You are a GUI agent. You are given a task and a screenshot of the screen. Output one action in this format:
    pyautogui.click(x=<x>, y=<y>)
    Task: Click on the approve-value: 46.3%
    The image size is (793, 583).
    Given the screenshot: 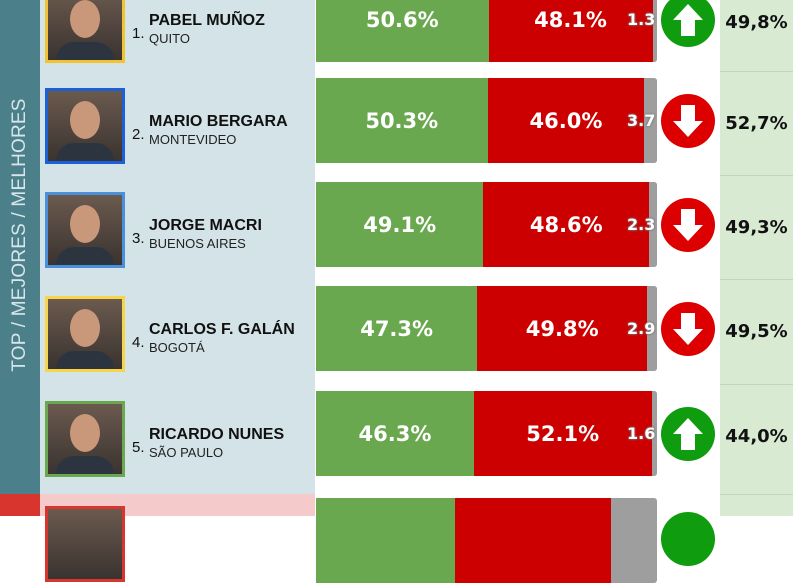 What is the action you would take?
    pyautogui.click(x=395, y=433)
    